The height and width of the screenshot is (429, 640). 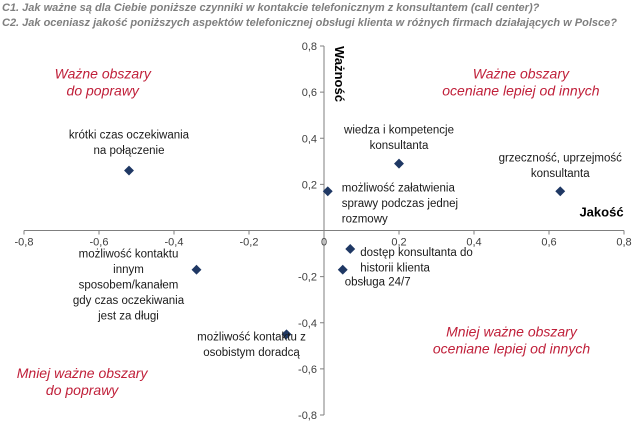 What do you see at coordinates (103, 90) in the screenshot?
I see `quadrant-label-top-left: do poprawy` at bounding box center [103, 90].